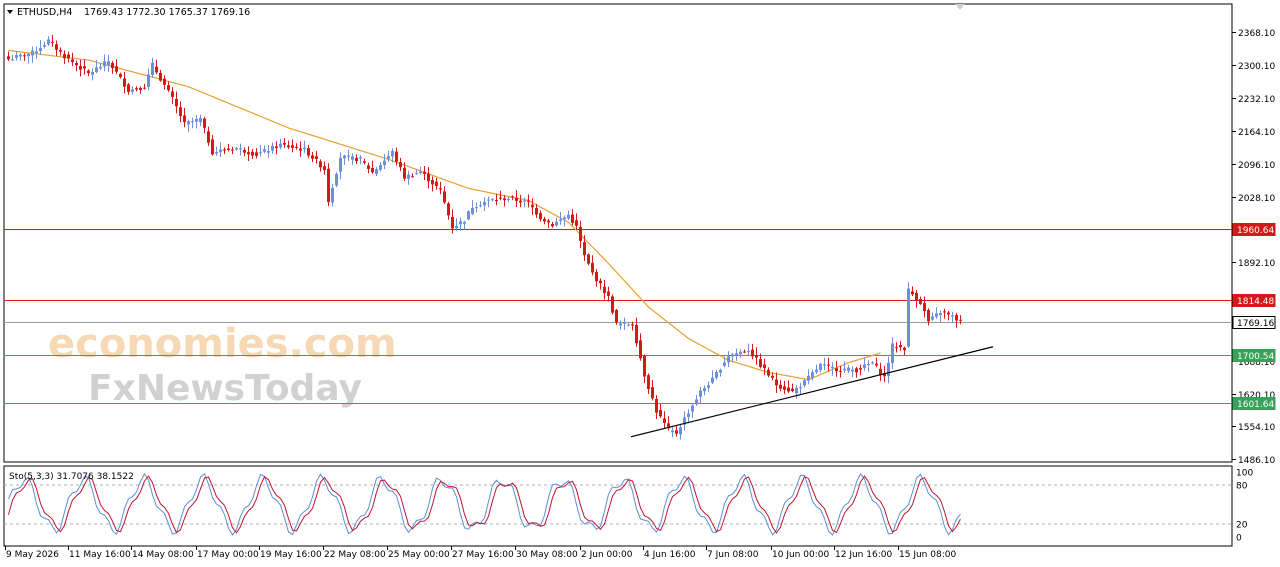  I want to click on x-tick-label: 12 Jun 16:00, so click(863, 555).